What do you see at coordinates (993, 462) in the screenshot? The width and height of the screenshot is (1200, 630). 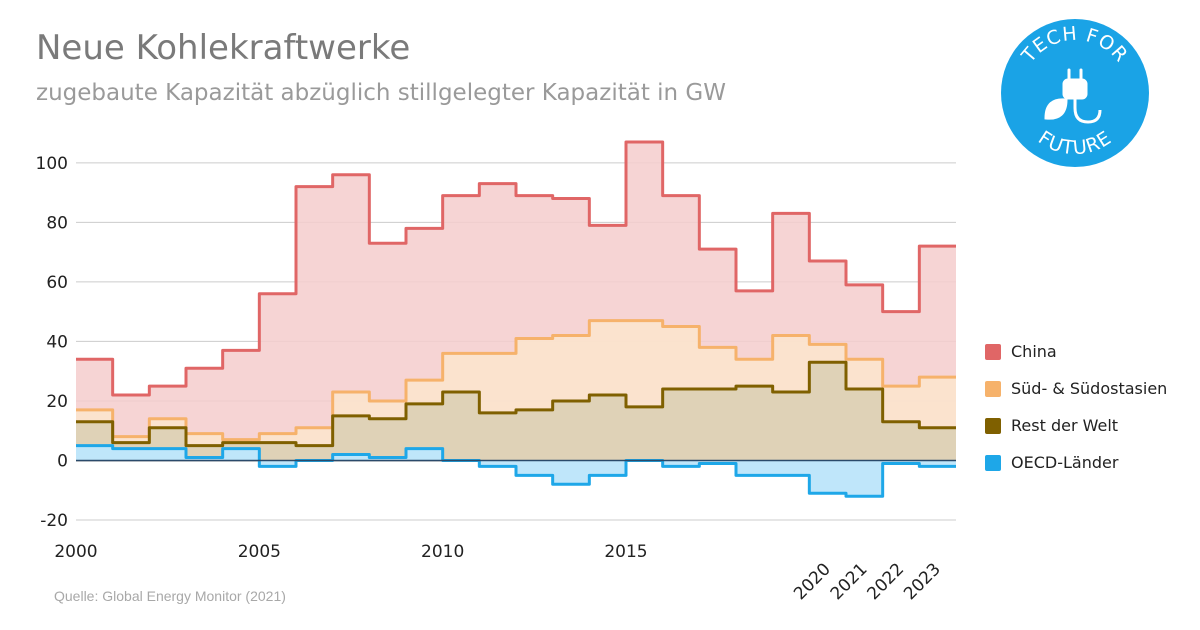 I see `legend-swatch-oecd` at bounding box center [993, 462].